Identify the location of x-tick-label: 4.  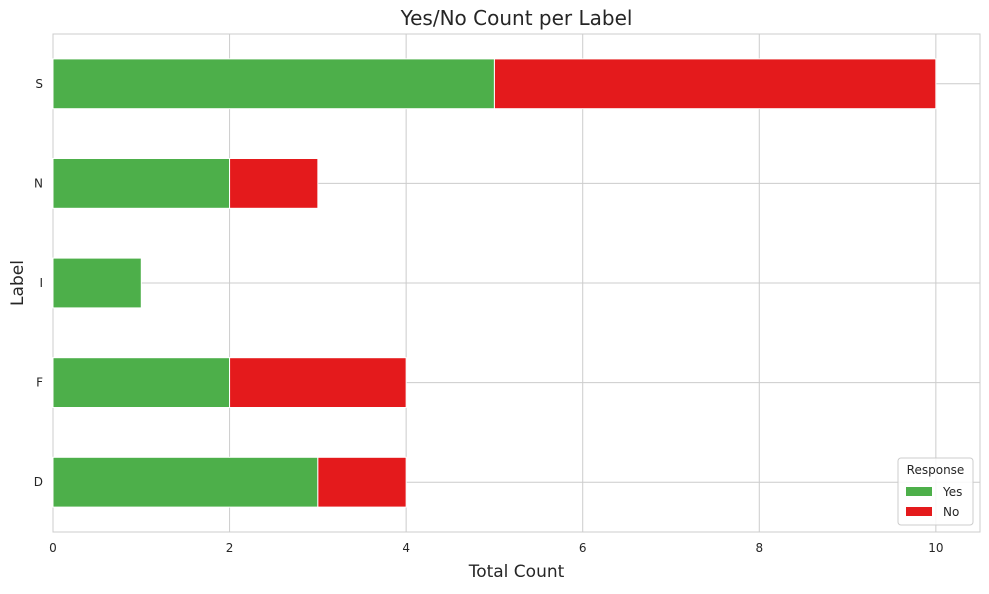
(406, 548).